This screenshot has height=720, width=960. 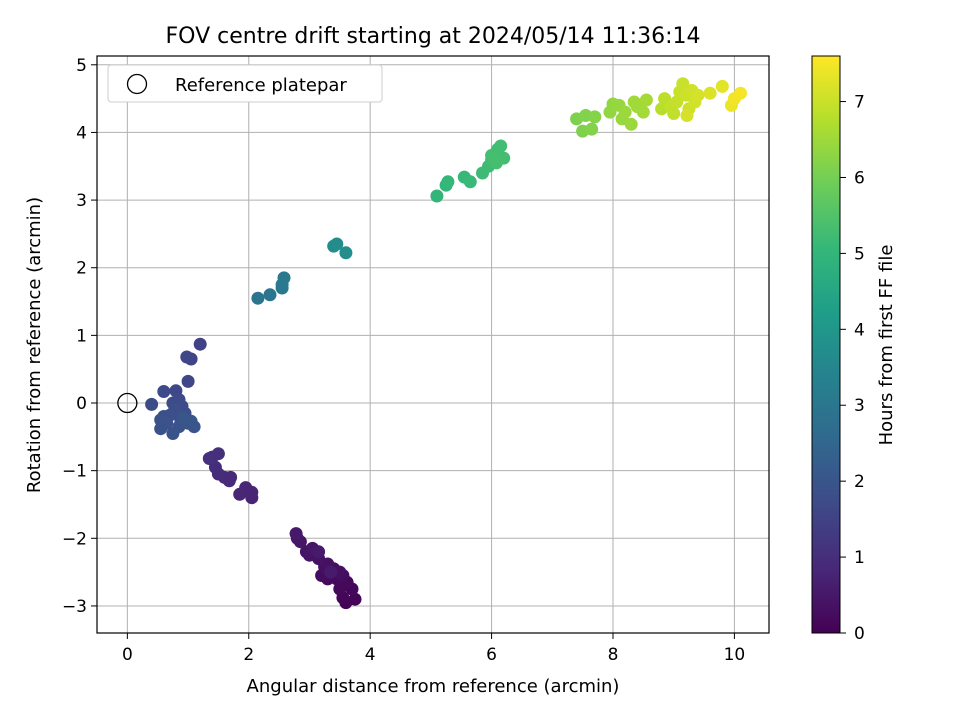 I want to click on x-tick-label: 4, so click(x=370, y=655).